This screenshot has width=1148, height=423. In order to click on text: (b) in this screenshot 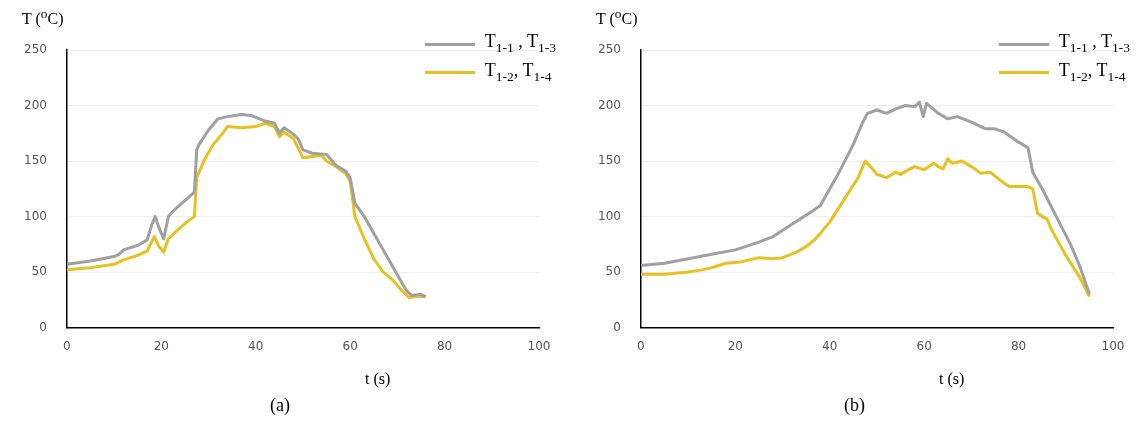, I will do `click(854, 405)`.